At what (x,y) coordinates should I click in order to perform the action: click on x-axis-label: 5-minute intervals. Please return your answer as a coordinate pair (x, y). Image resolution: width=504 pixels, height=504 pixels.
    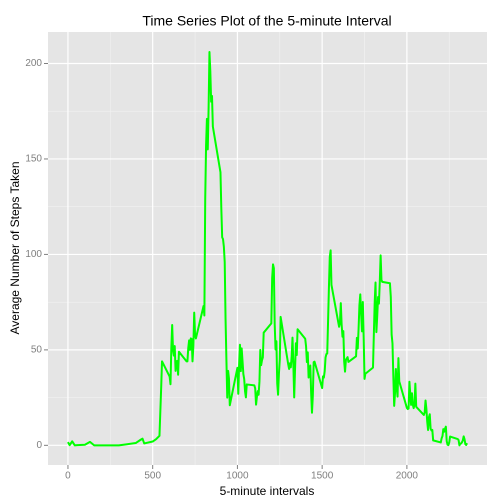
    Looking at the image, I should click on (267, 491).